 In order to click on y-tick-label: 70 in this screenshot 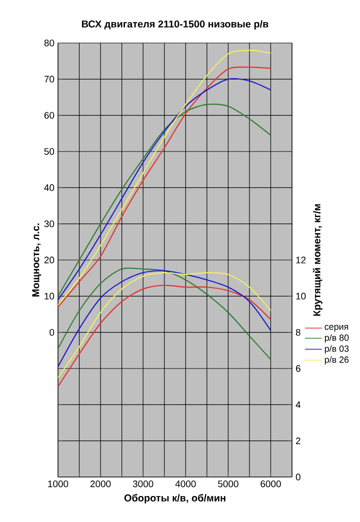, I will do `click(49, 79)`.